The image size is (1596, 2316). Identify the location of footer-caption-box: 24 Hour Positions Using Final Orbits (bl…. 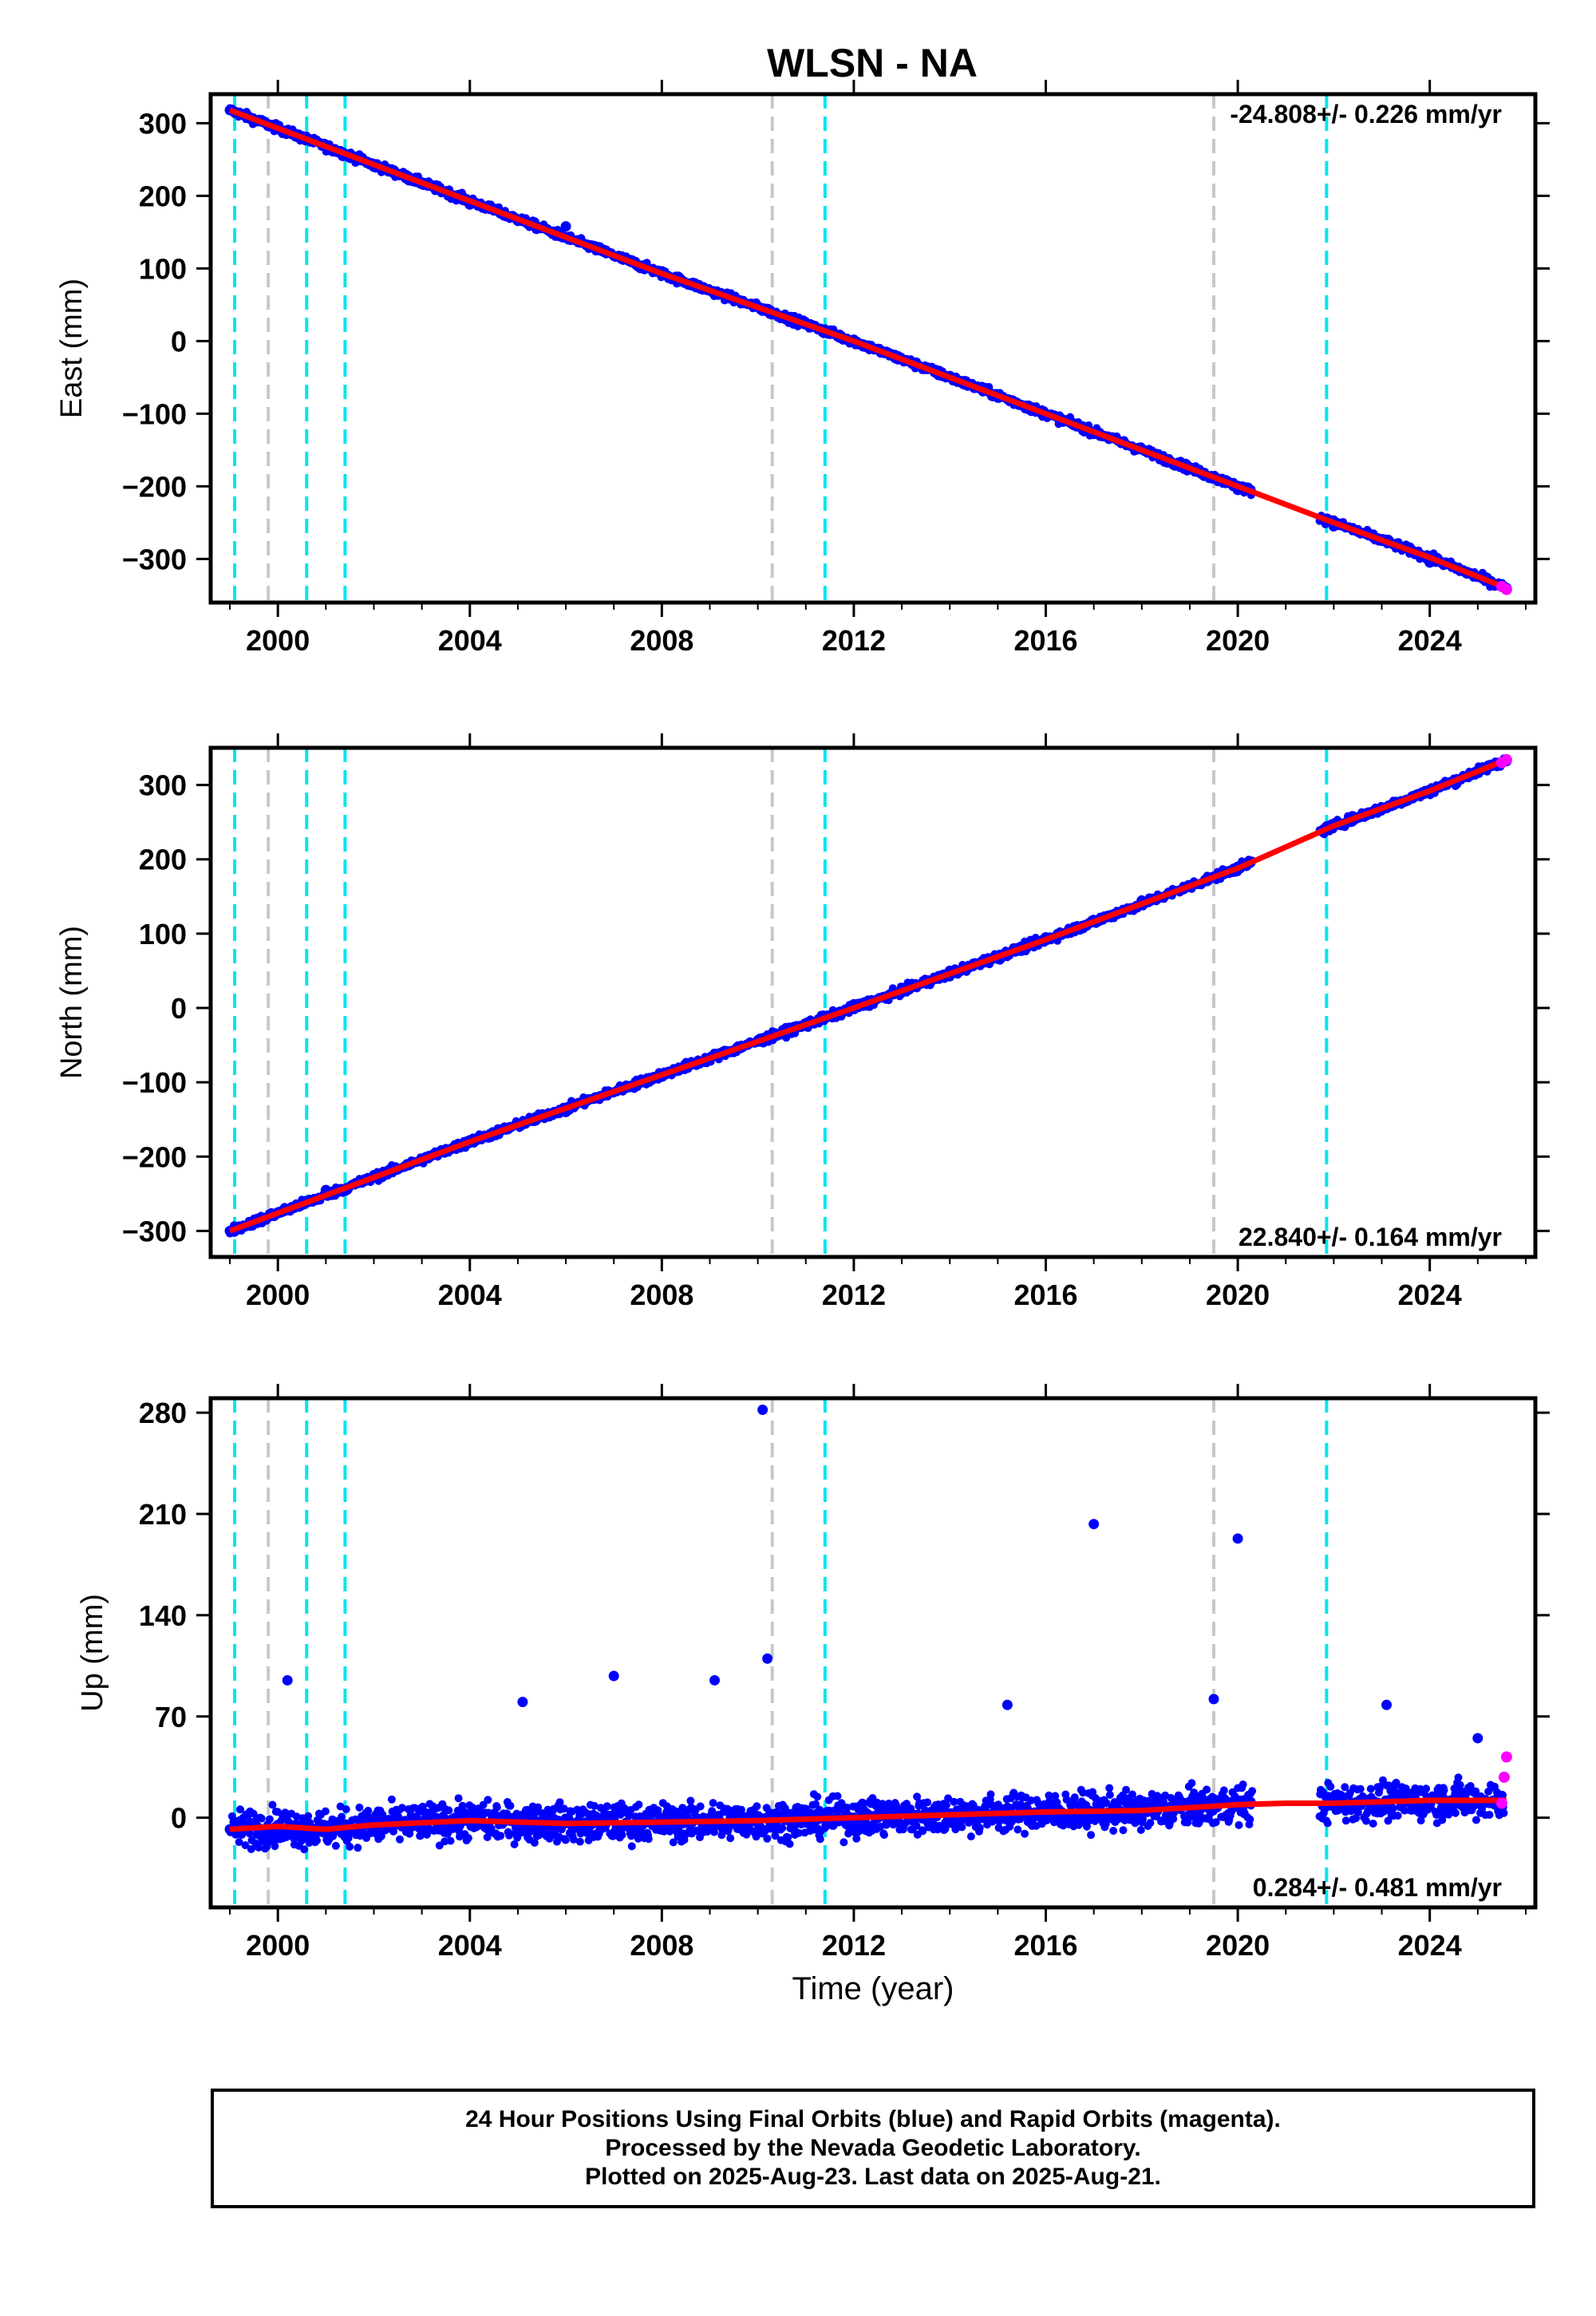
(873, 2148).